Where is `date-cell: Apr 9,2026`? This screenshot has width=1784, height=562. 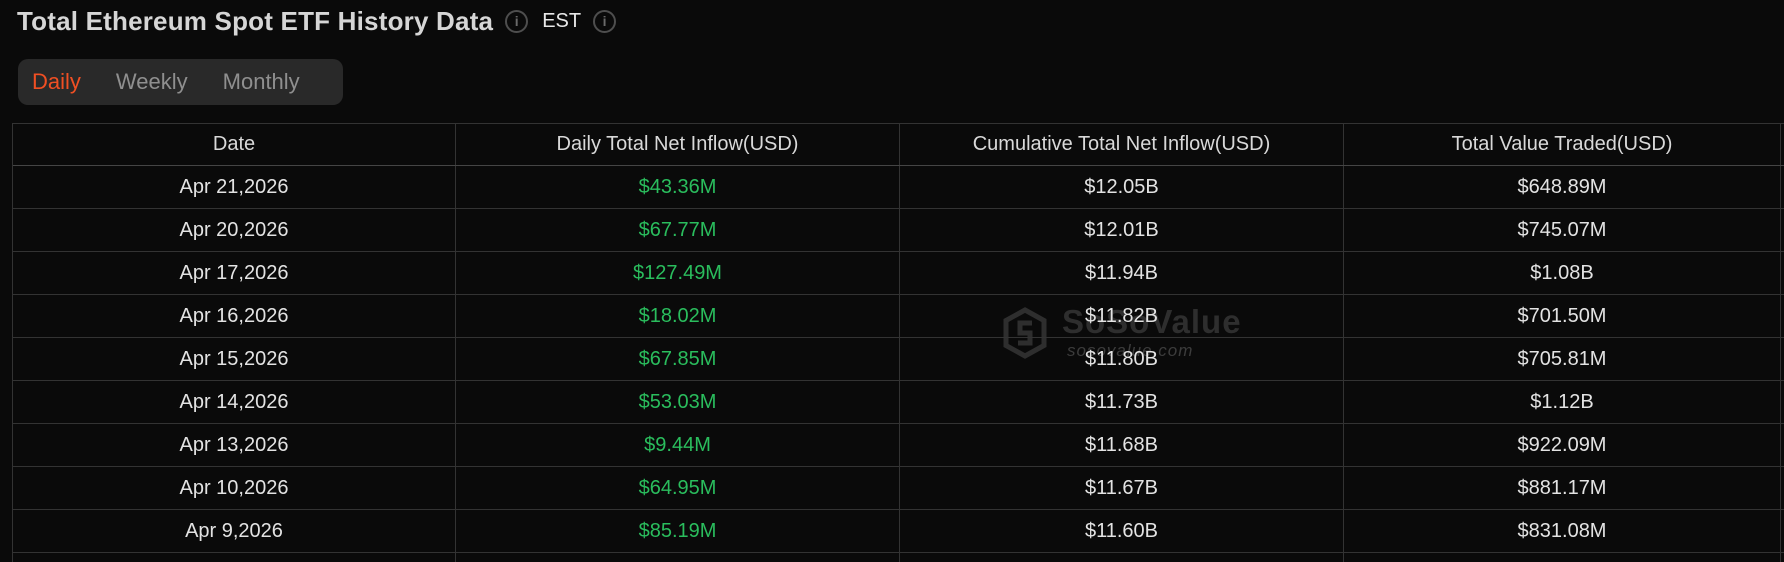 date-cell: Apr 9,2026 is located at coordinates (234, 531).